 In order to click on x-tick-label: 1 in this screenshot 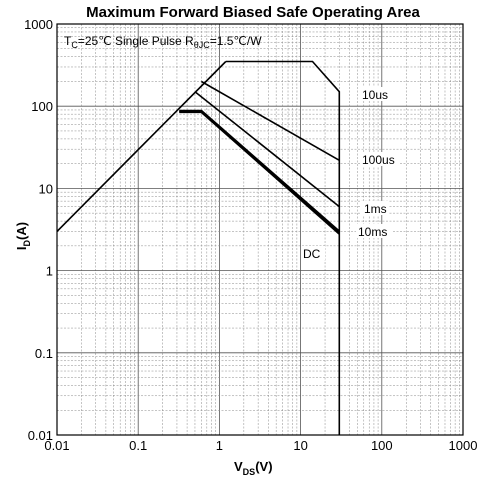, I will do `click(219, 445)`.